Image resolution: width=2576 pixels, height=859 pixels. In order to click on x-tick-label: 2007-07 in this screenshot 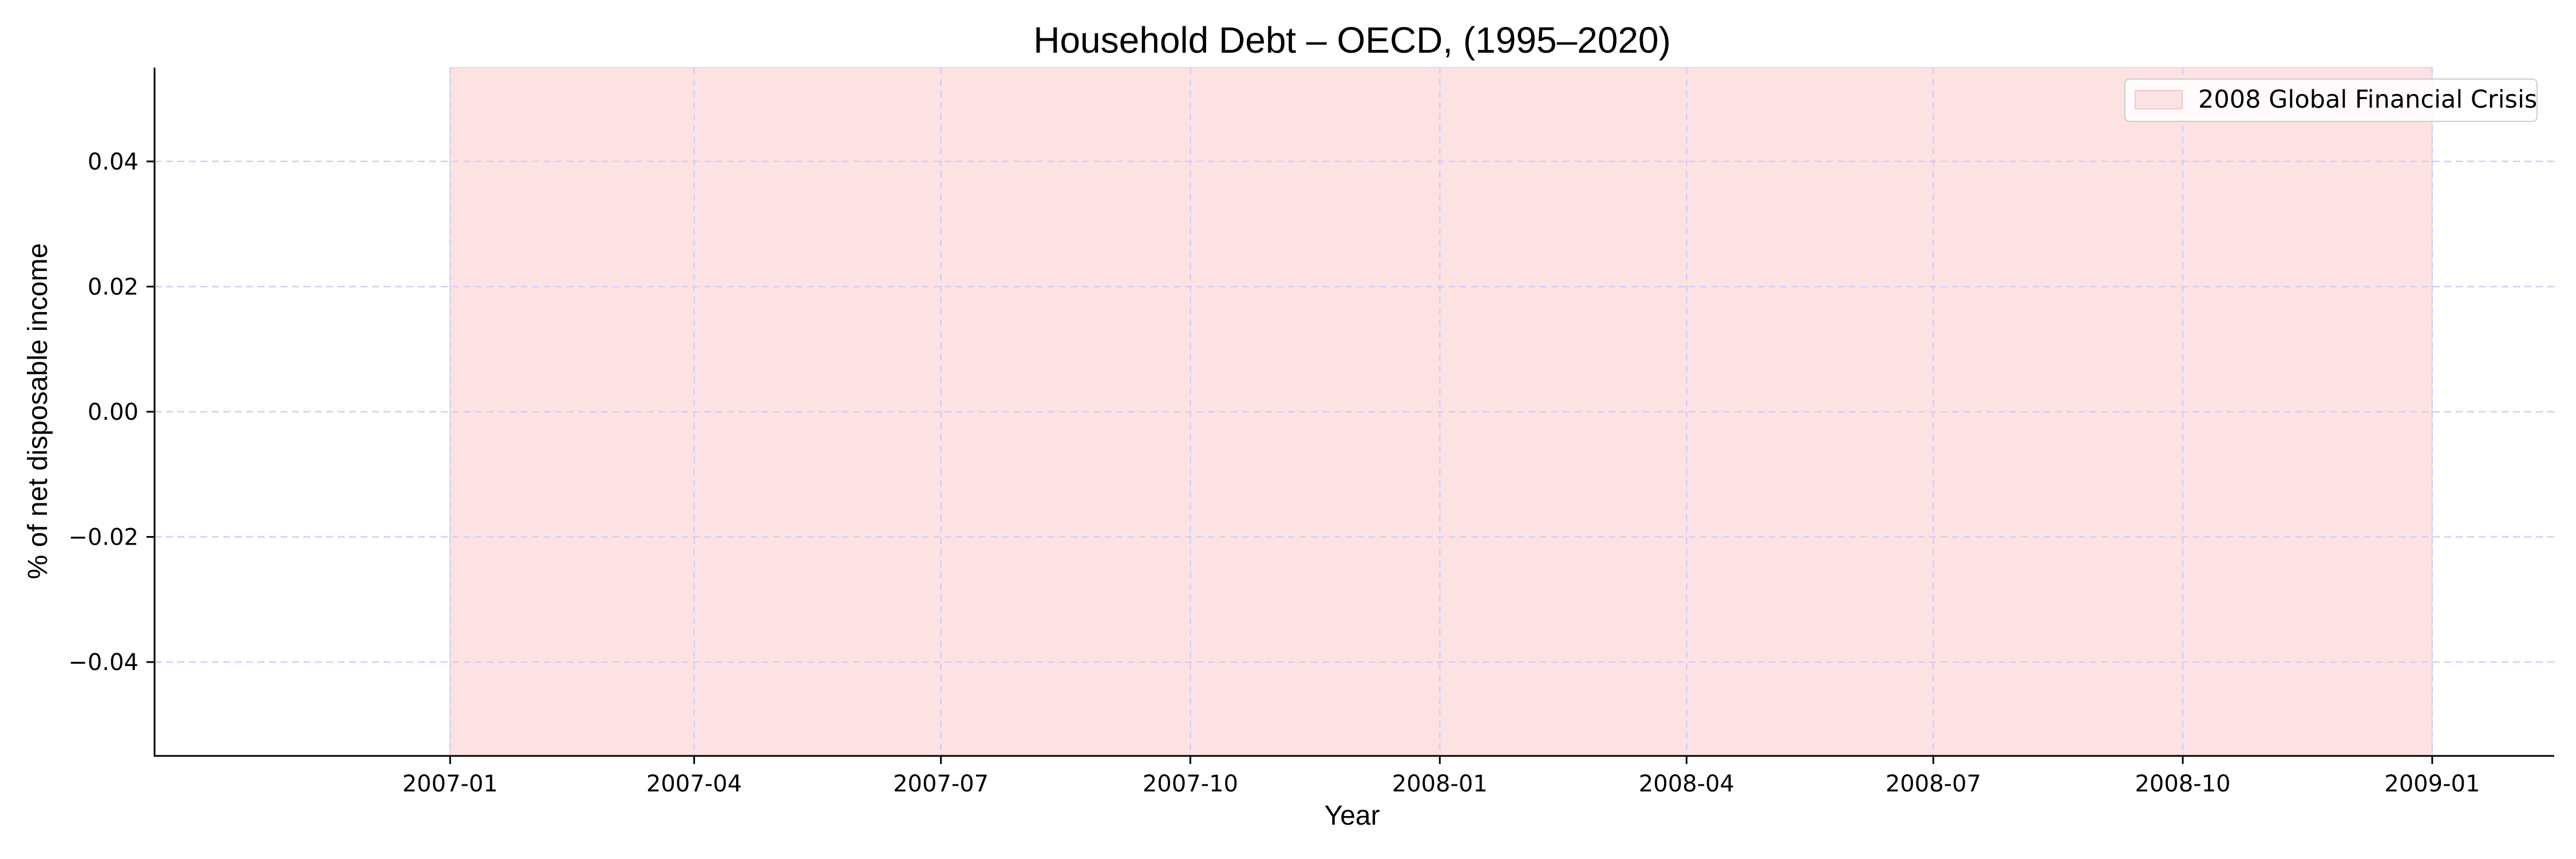, I will do `click(941, 784)`.